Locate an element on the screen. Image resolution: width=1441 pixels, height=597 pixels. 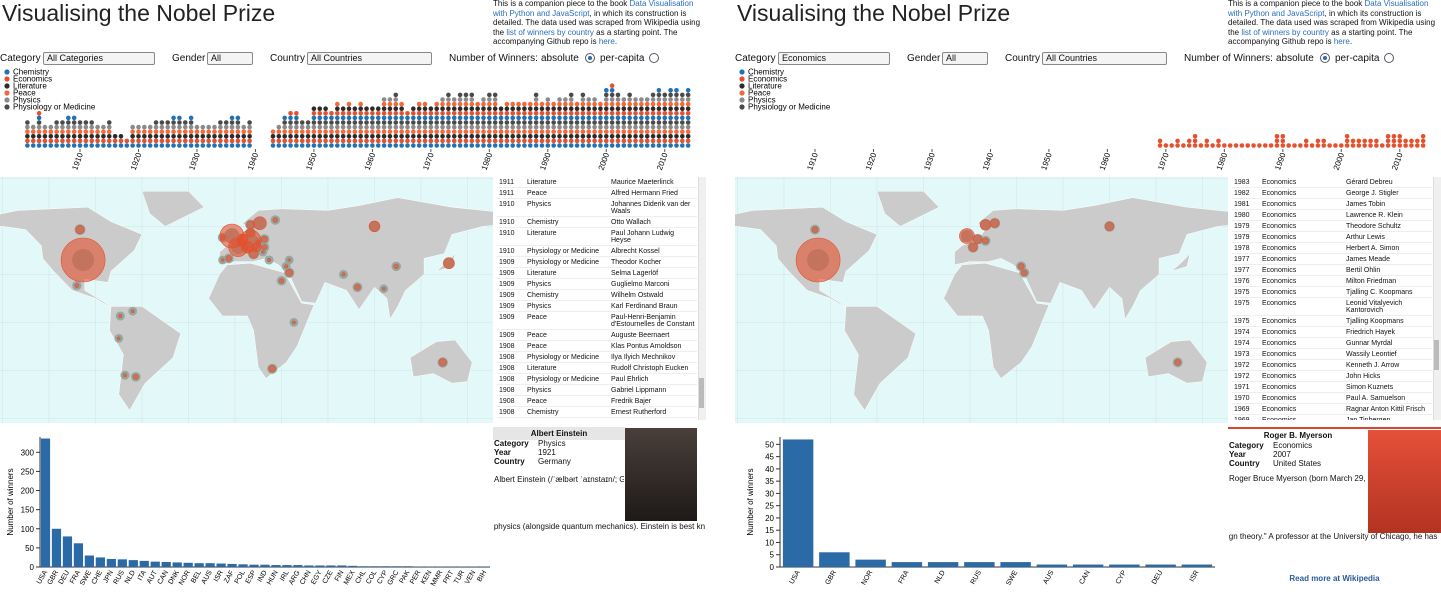
winner-row: 1909 Literature Selma Lagerlöf is located at coordinates (597, 273).